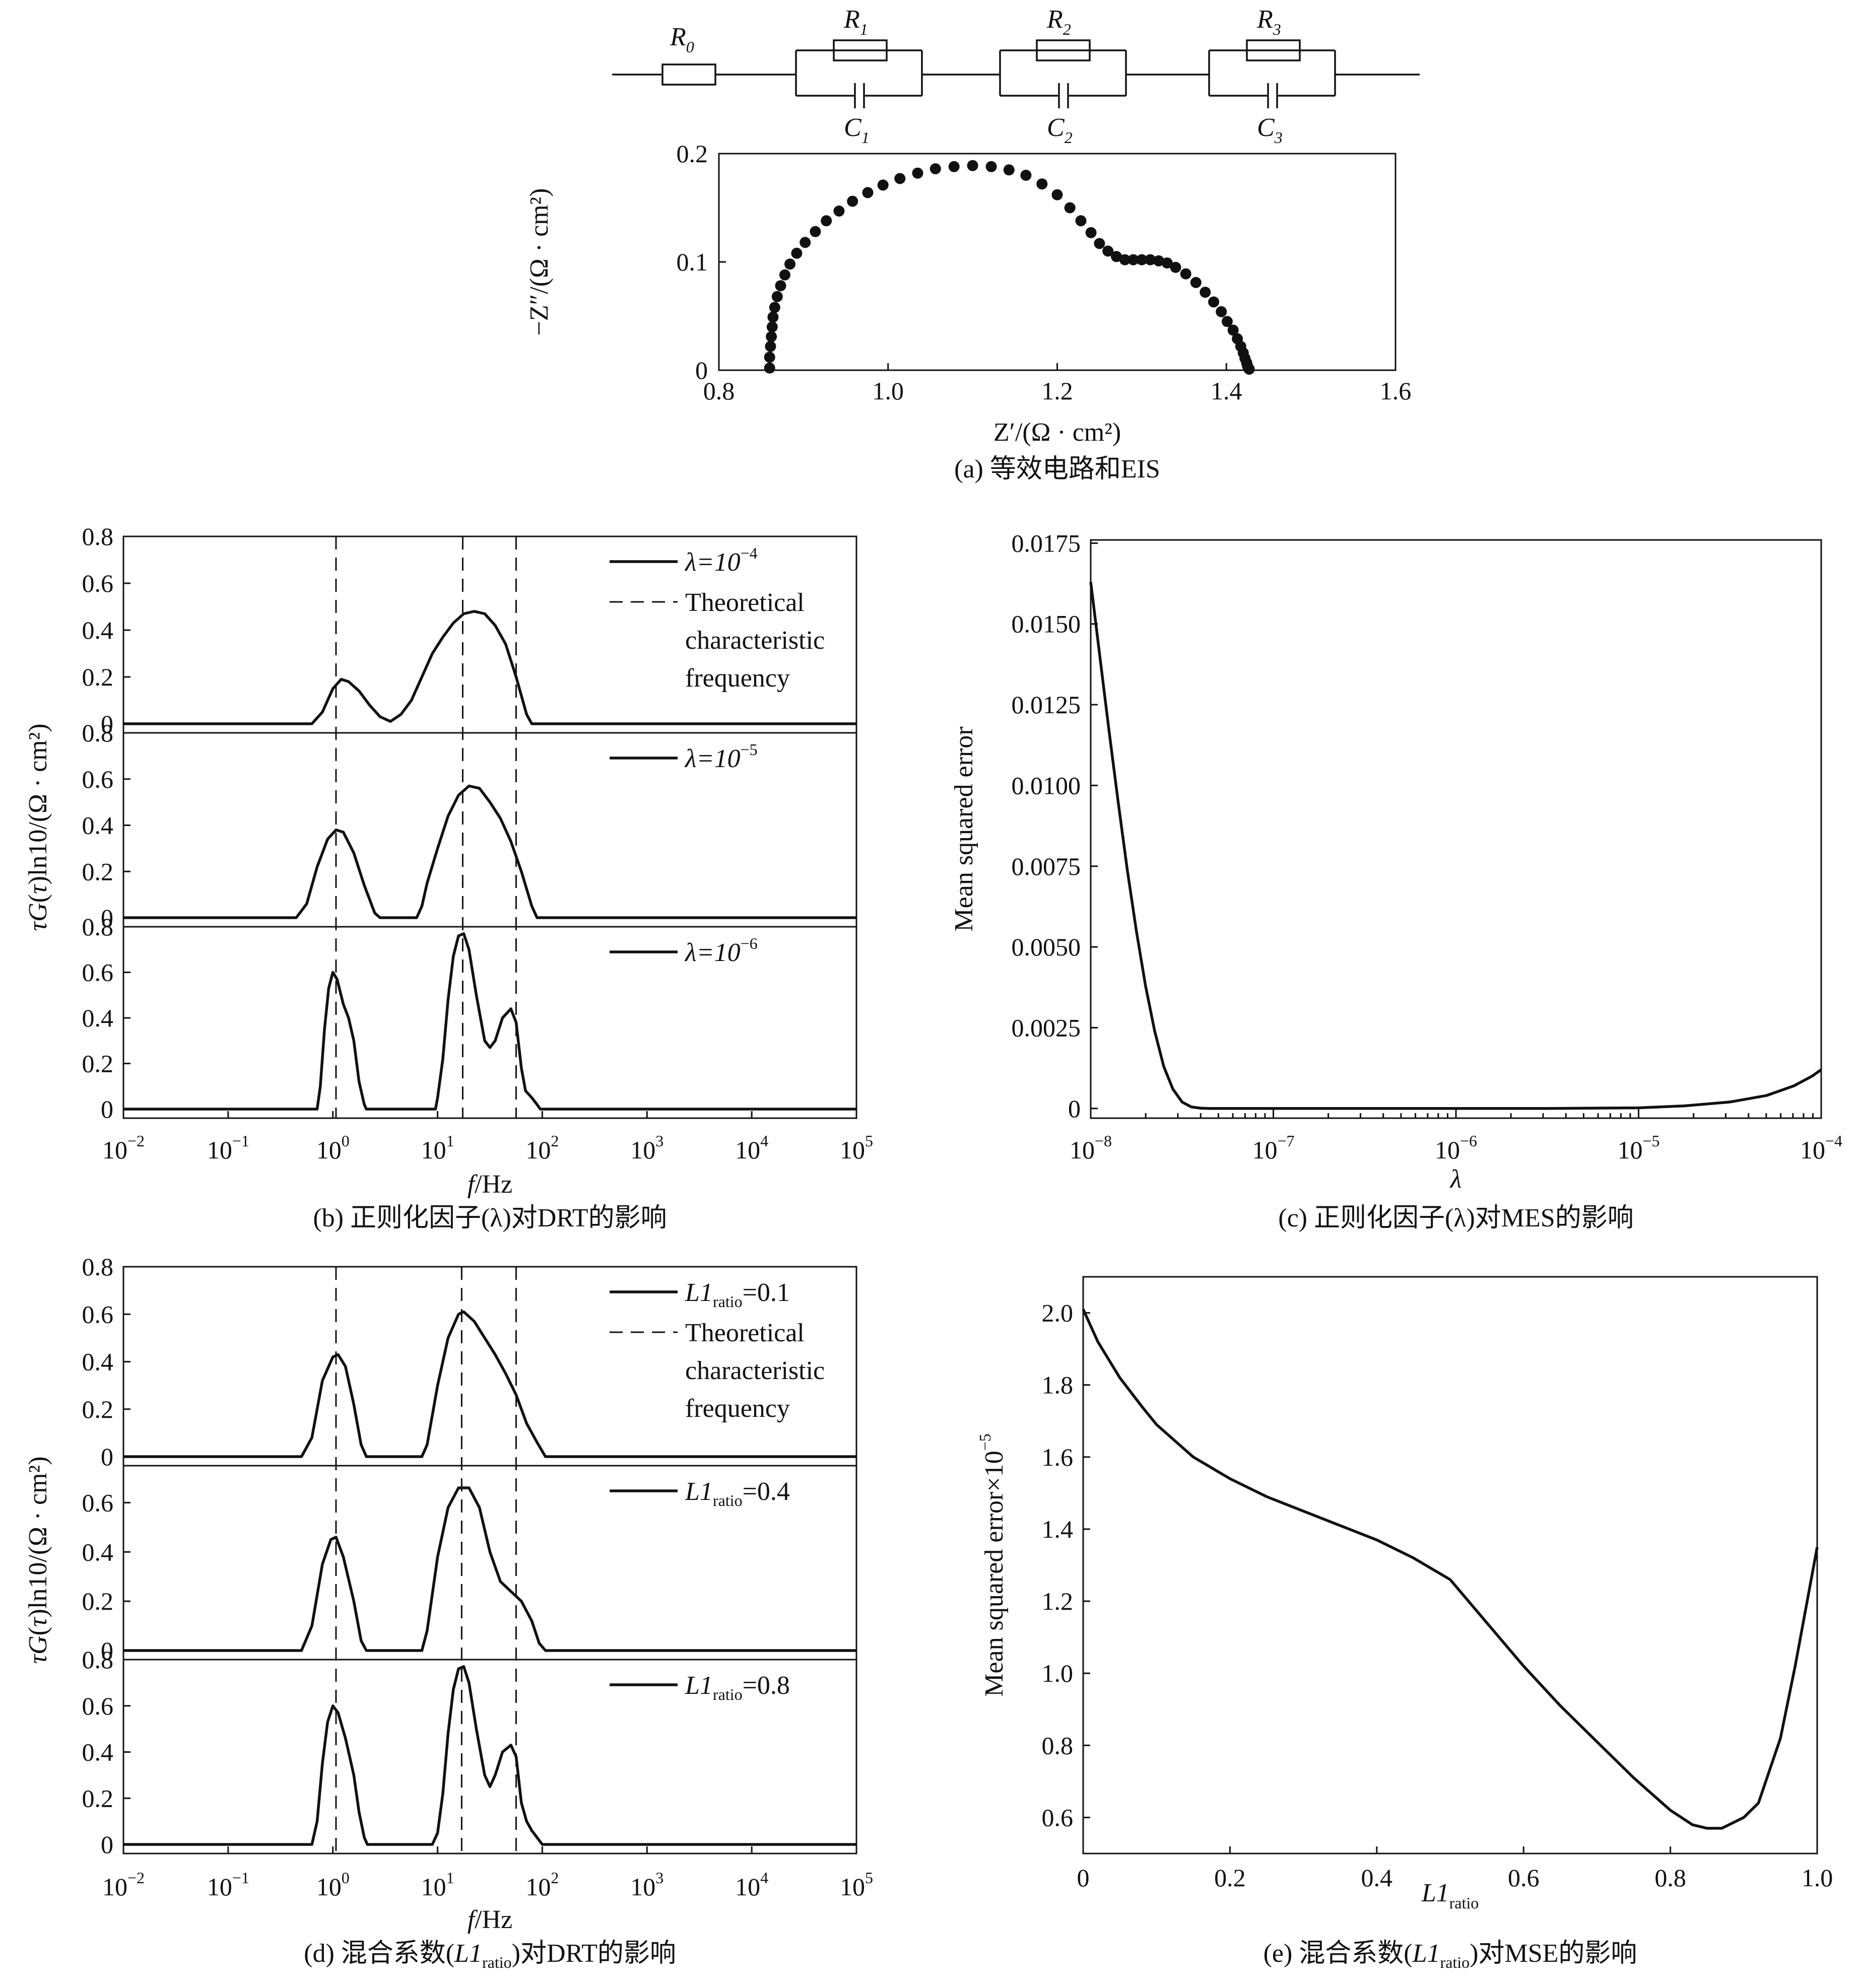 The height and width of the screenshot is (1988, 1860). Describe the element at coordinates (751, 1885) in the screenshot. I see `x-tick-label: 10⁴` at that location.